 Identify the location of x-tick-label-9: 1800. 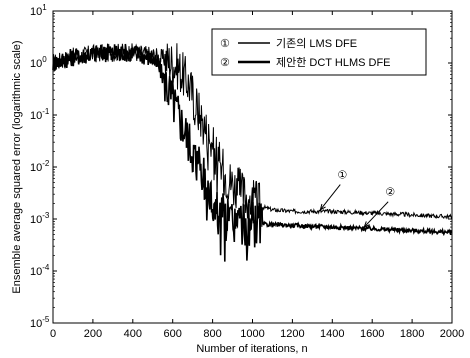
(412, 334).